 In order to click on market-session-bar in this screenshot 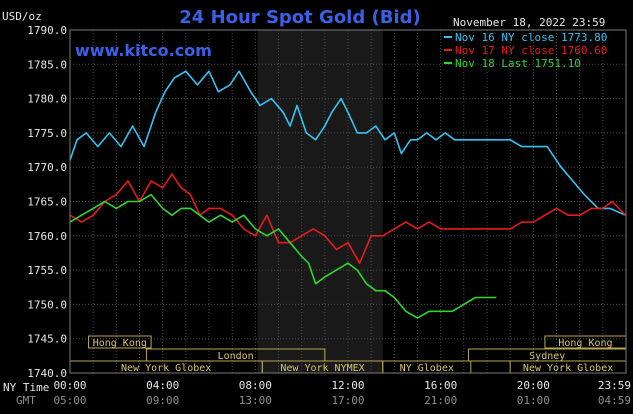, I will do `click(120, 342)`.